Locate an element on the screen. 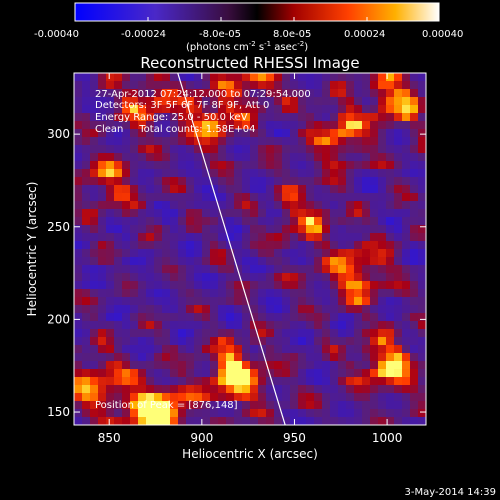 This screenshot has height=500, width=500. chart-title: Reconstructed RHESSI Image is located at coordinates (249, 63).